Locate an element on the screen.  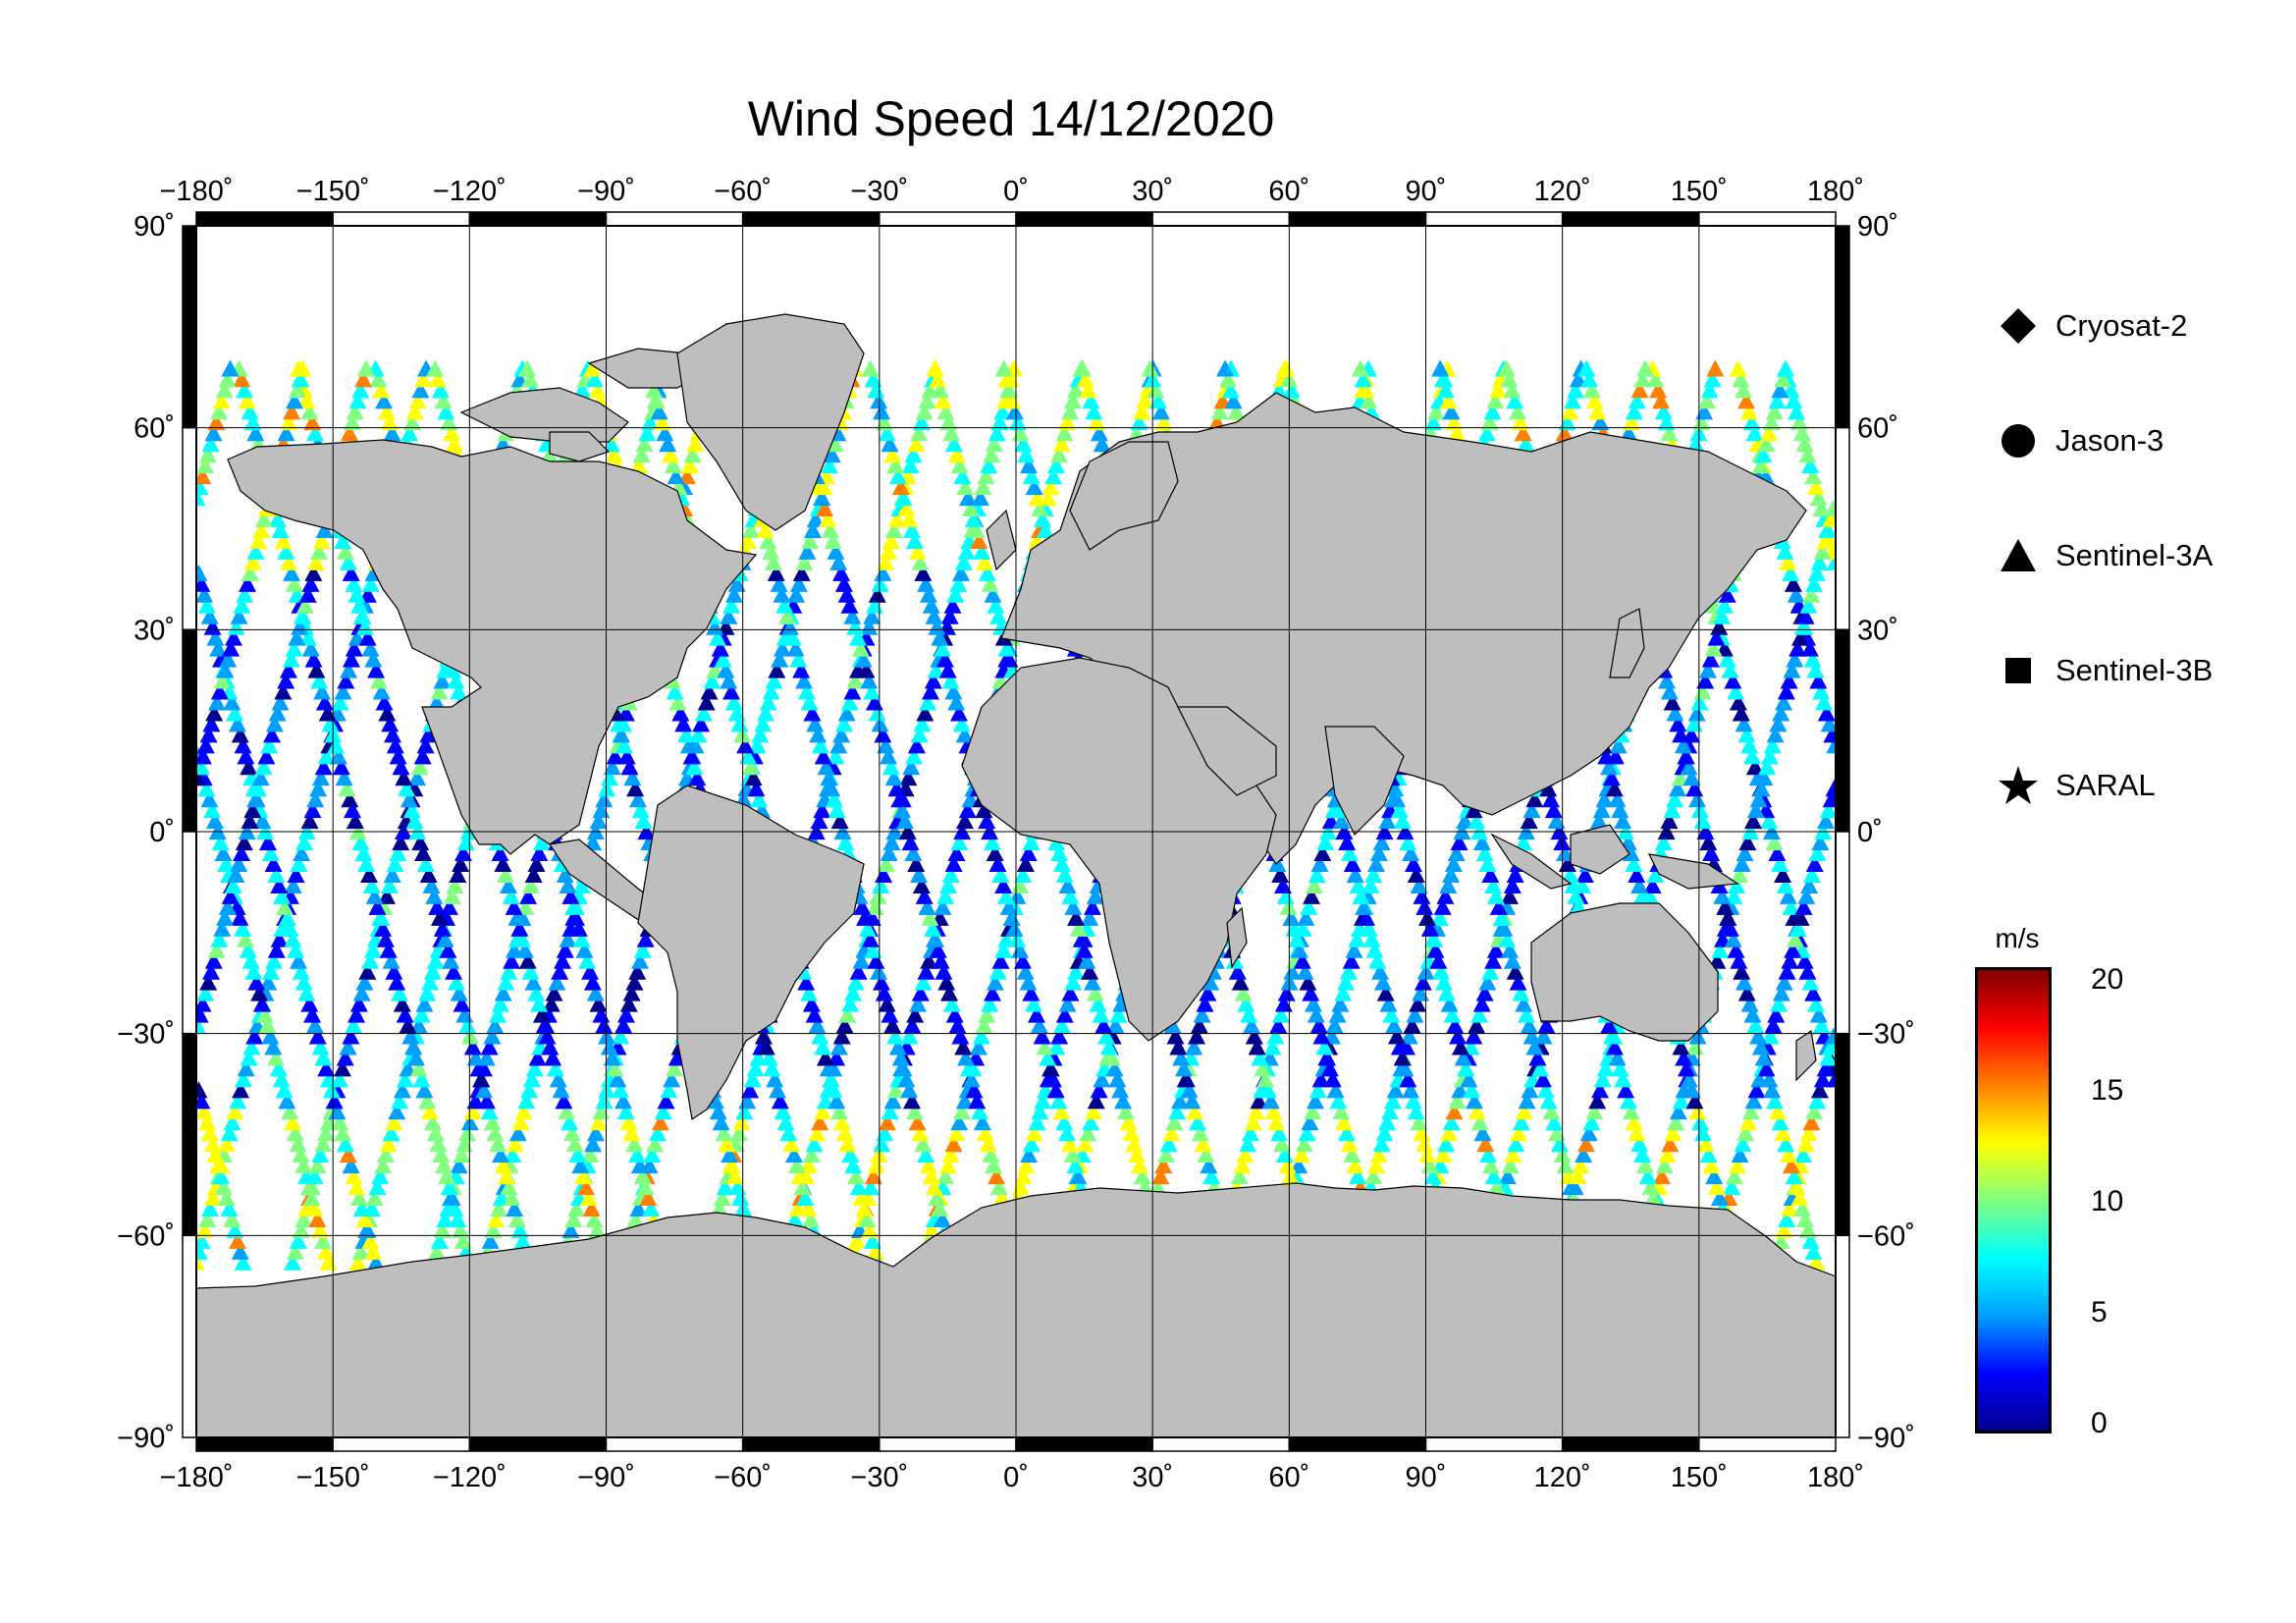
diamond-icon is located at coordinates (2018, 326).